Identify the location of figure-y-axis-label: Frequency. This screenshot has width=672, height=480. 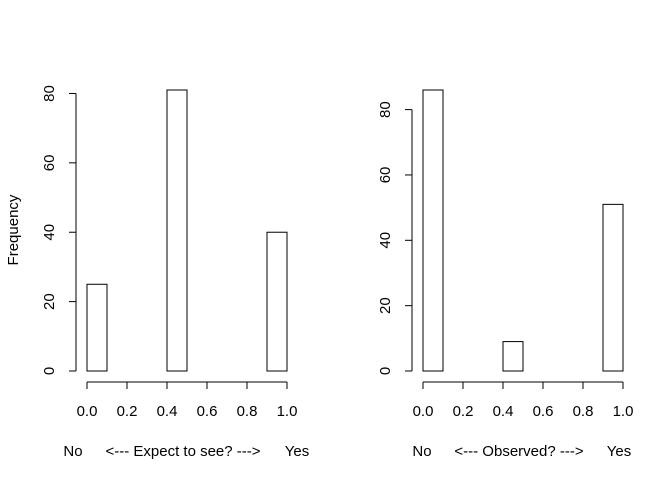
(13, 229).